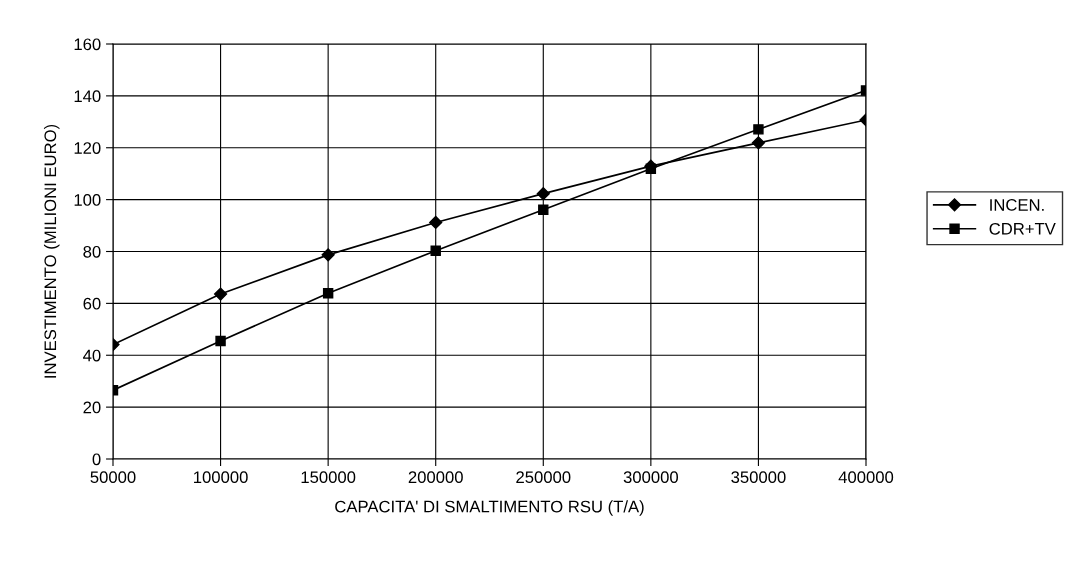  Describe the element at coordinates (113, 477) in the screenshot. I see `x-tick-label: 50000` at that location.